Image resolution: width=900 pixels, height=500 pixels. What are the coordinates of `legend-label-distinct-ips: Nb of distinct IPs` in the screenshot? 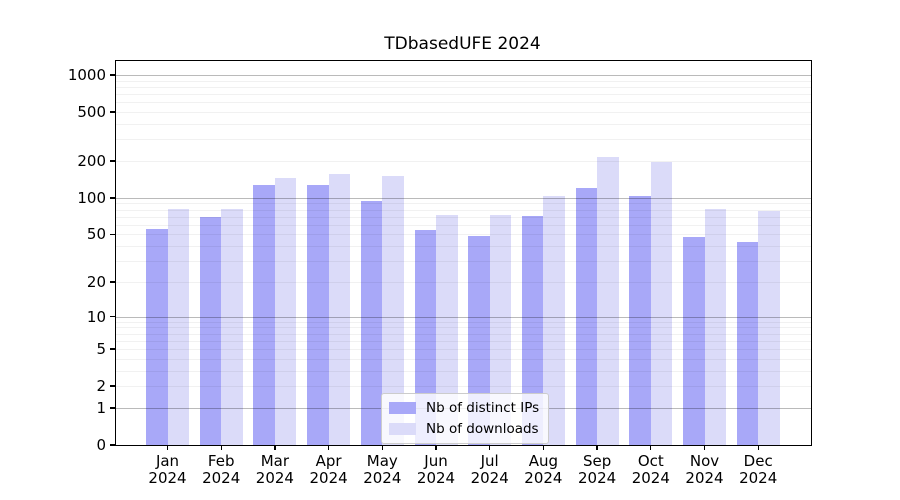 It's located at (483, 408).